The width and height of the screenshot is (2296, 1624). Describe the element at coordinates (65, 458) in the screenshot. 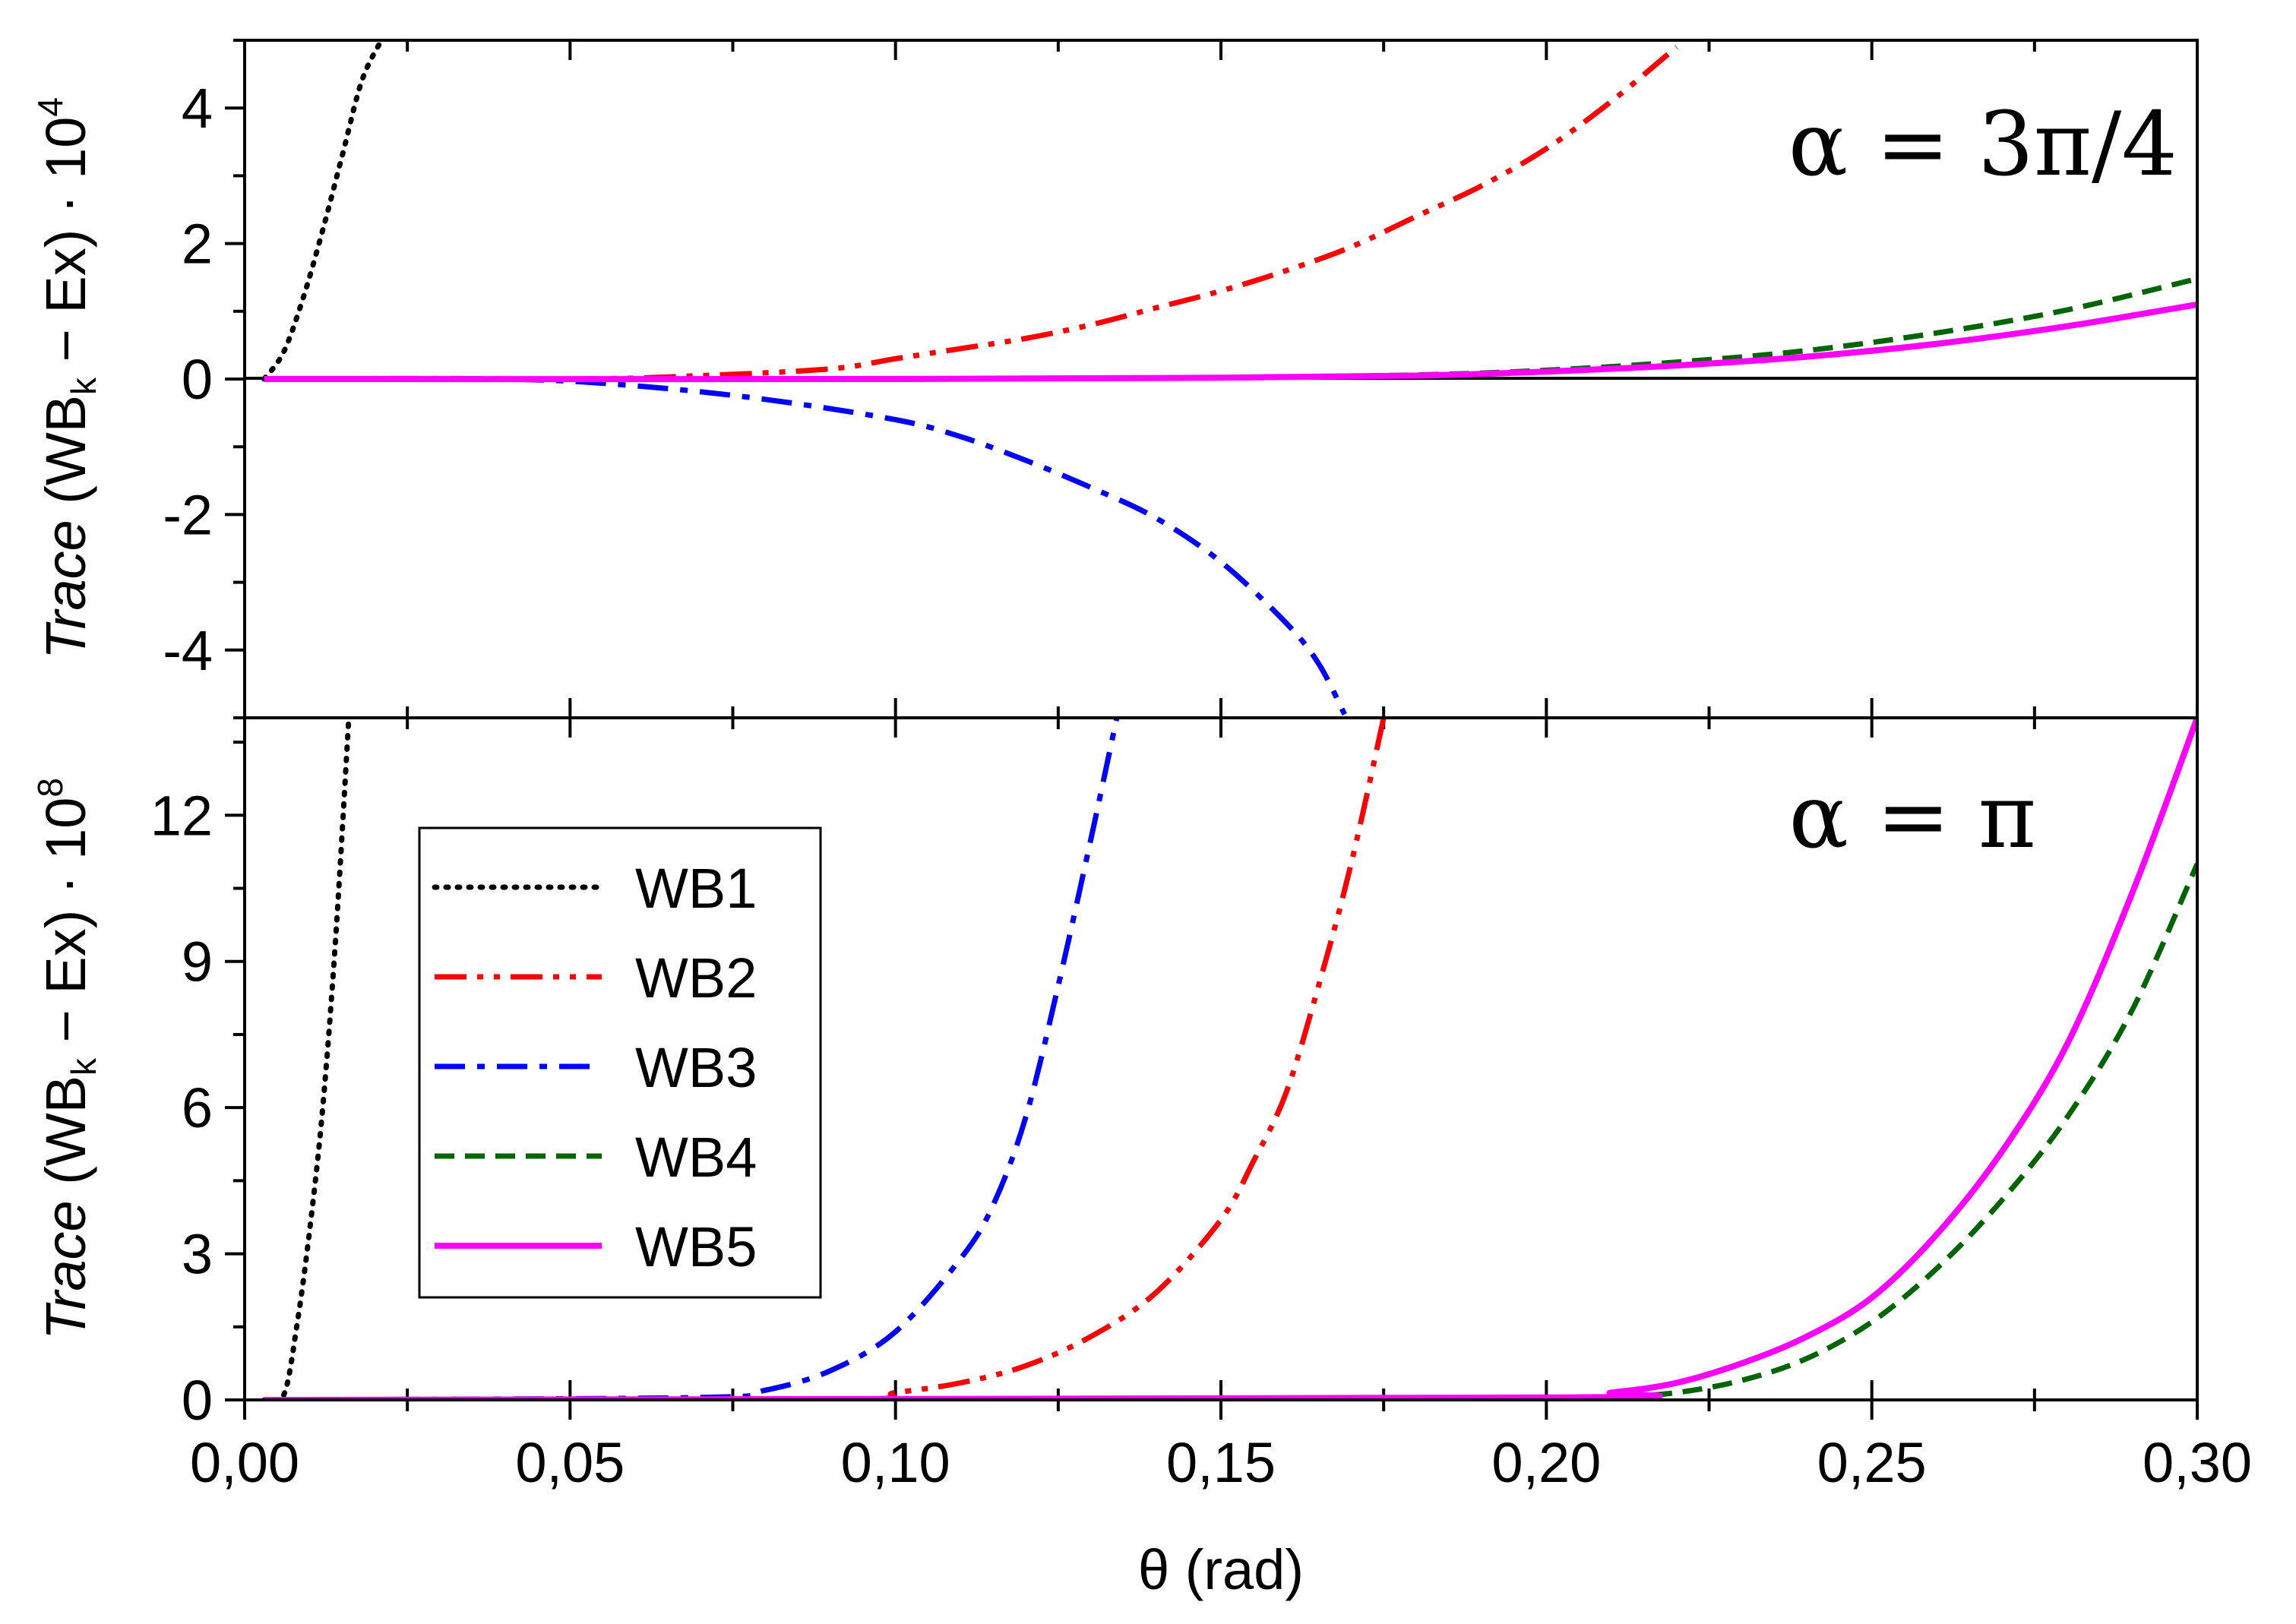

I see `y-axis-title-top-middle: (WB` at that location.